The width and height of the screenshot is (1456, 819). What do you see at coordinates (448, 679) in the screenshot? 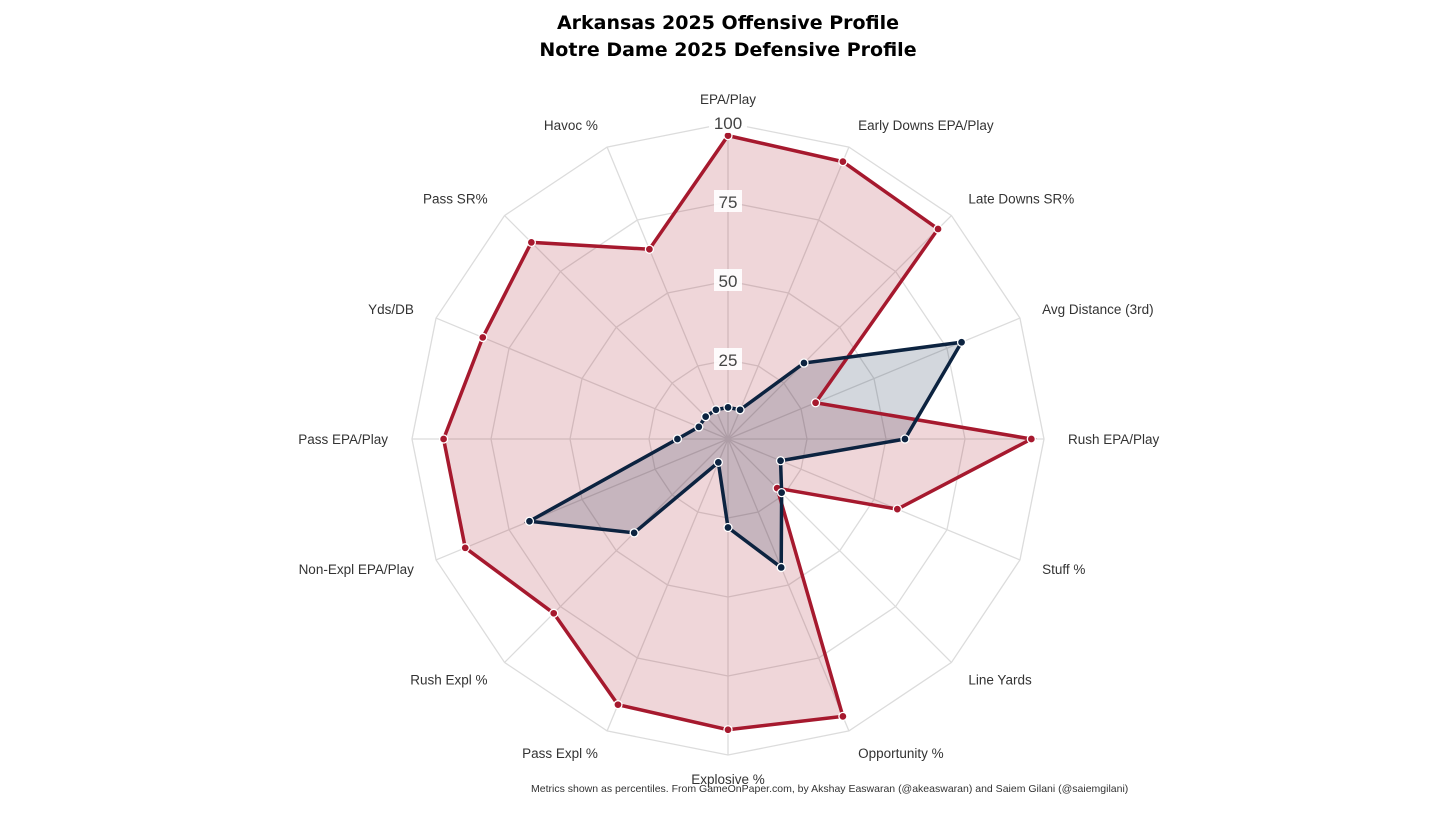
I see `axis-label: Rush Expl %` at bounding box center [448, 679].